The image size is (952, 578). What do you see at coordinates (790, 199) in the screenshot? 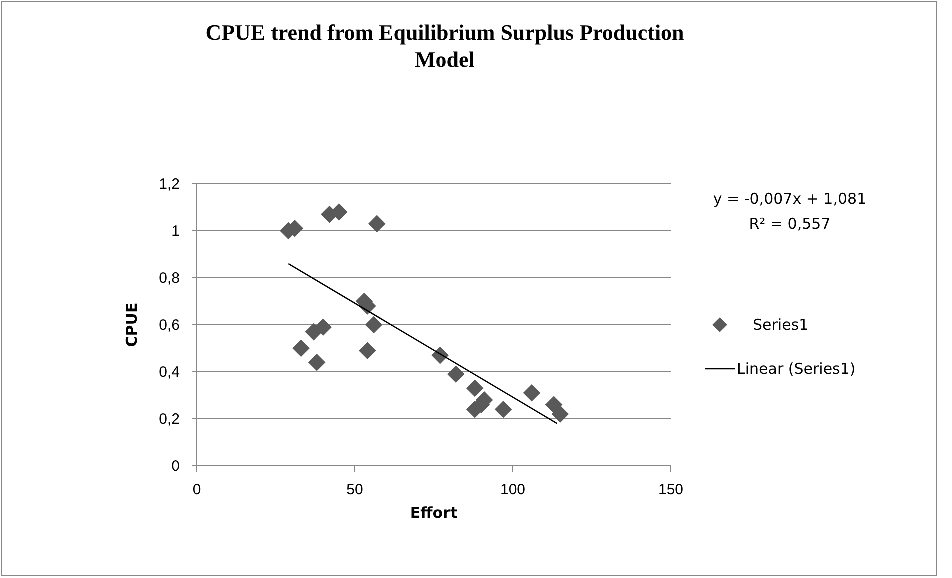
I see `text: y = -0,007x + 1,081` at bounding box center [790, 199].